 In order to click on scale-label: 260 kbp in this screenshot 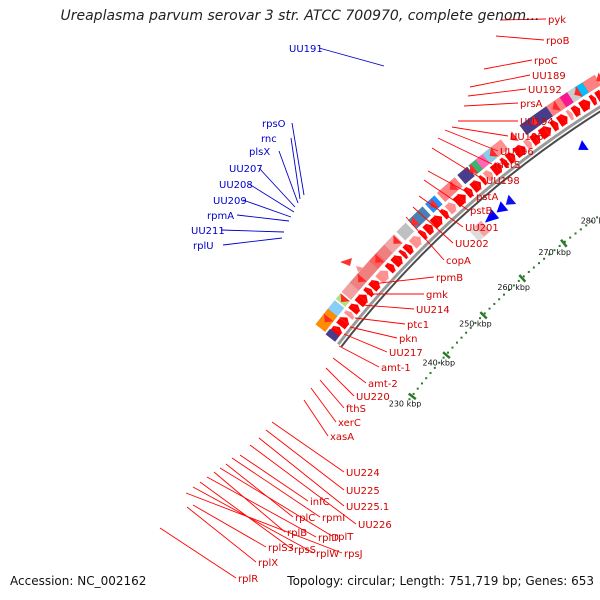, I will do `click(513, 287)`.